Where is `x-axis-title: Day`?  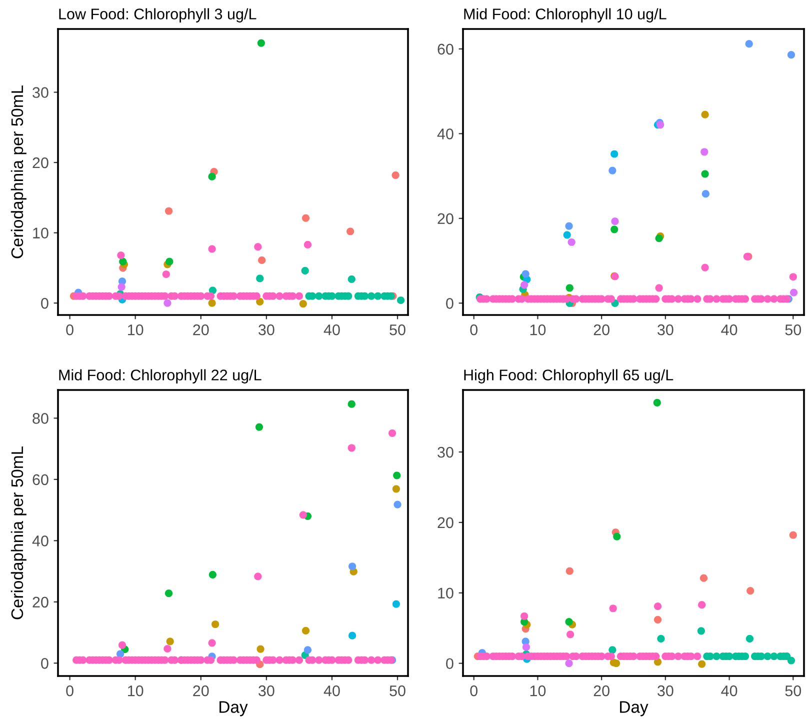
x-axis-title: Day is located at coordinates (634, 708).